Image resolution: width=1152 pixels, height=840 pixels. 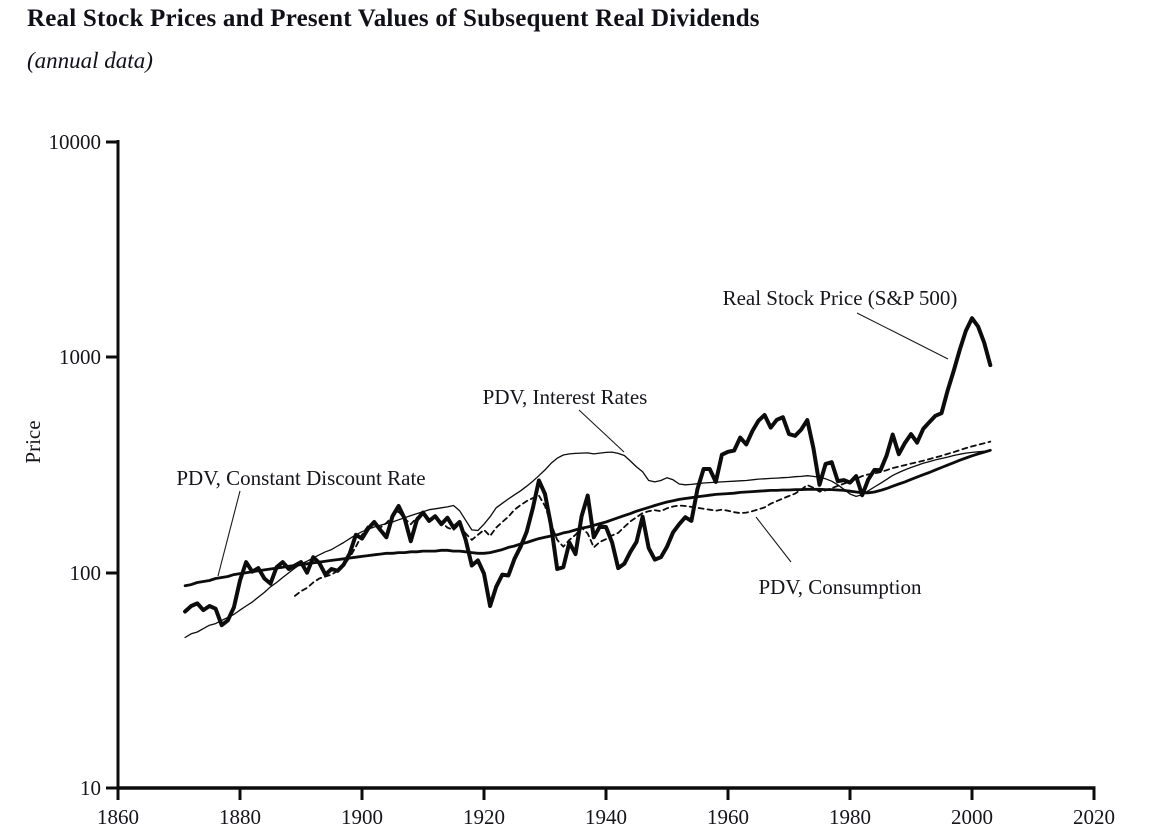 I want to click on y-tick-label-10: 10, so click(x=90, y=788).